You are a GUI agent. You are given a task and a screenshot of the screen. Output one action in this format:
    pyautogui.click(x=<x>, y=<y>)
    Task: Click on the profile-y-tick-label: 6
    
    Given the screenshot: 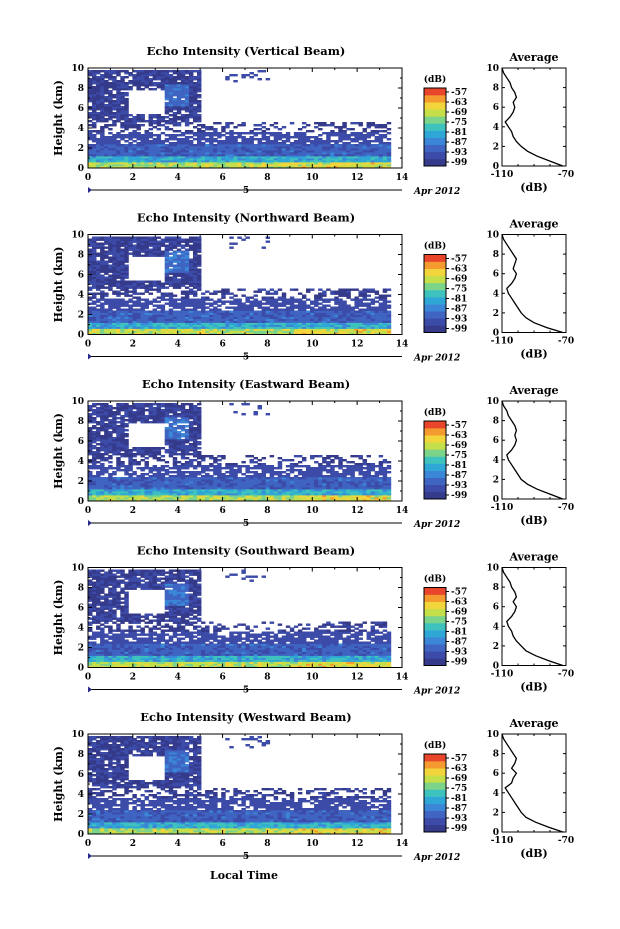 What is the action you would take?
    pyautogui.click(x=496, y=275)
    